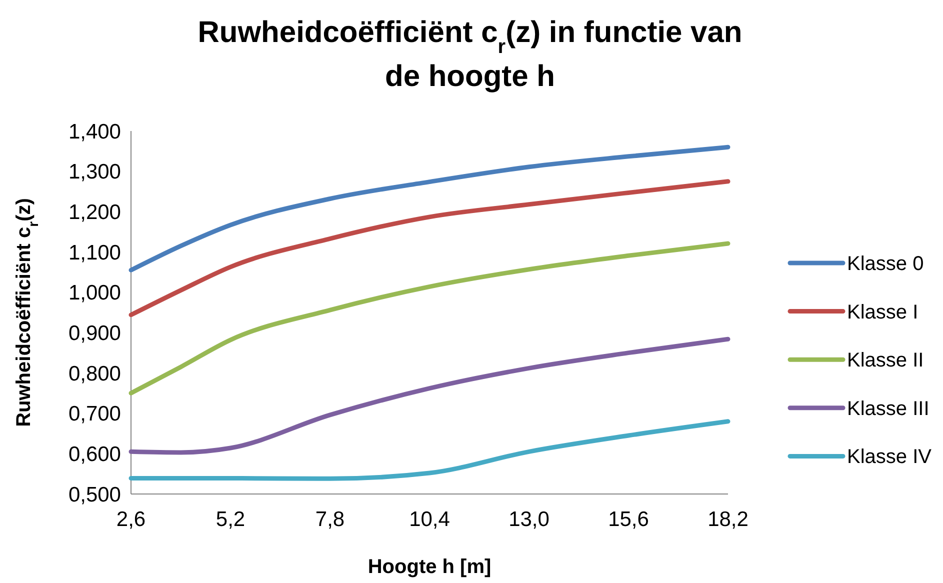  Describe the element at coordinates (885, 361) in the screenshot. I see `legend-label: Klasse II` at that location.